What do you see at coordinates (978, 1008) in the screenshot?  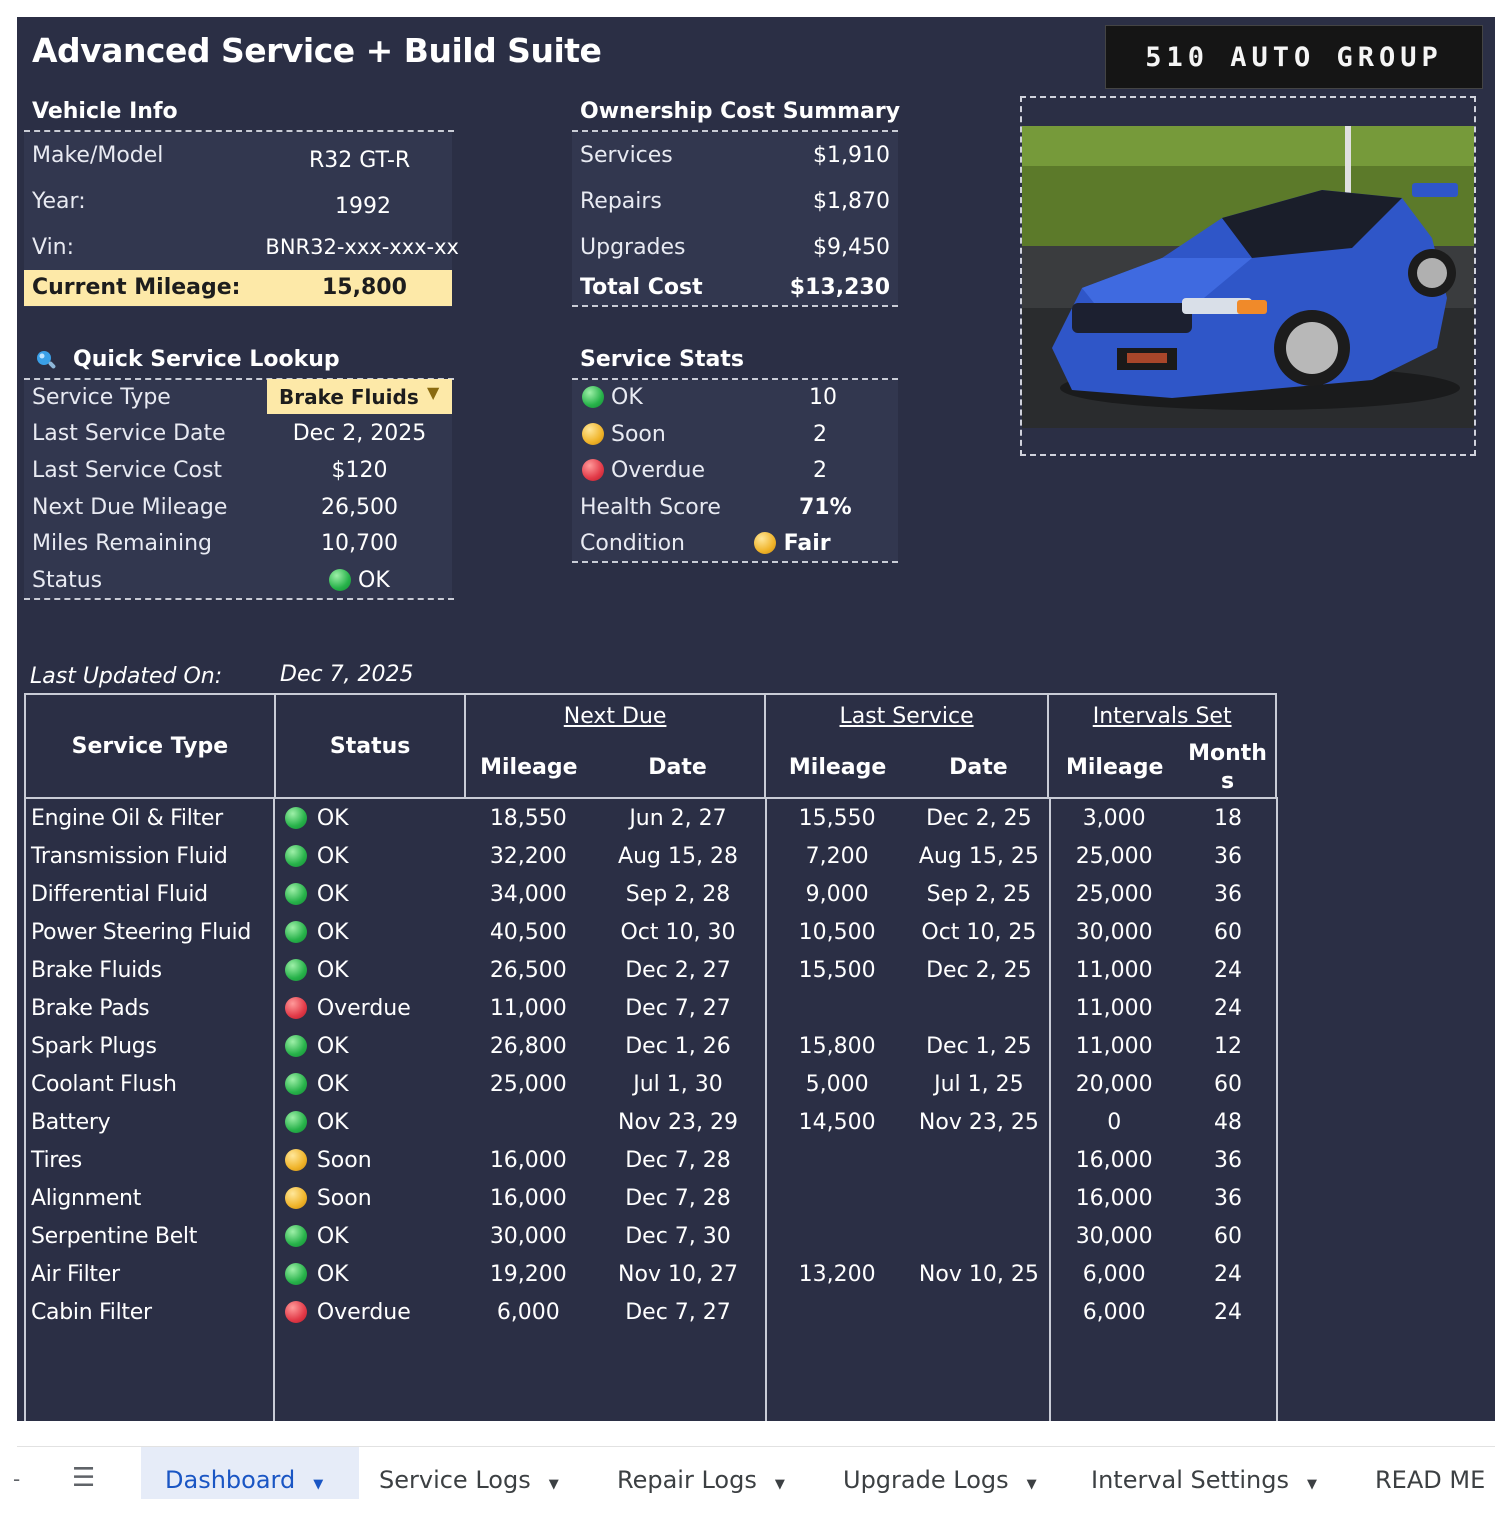 I see `last-date-cell` at bounding box center [978, 1008].